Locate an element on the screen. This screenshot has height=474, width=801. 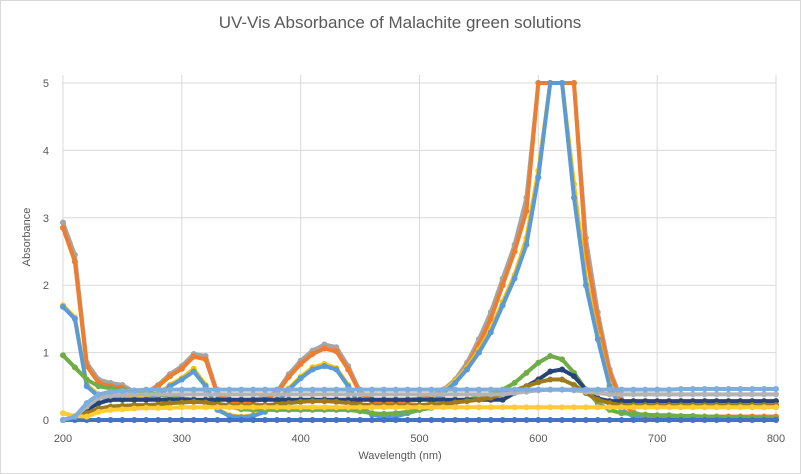
x-tick-label: 400 is located at coordinates (300, 439).